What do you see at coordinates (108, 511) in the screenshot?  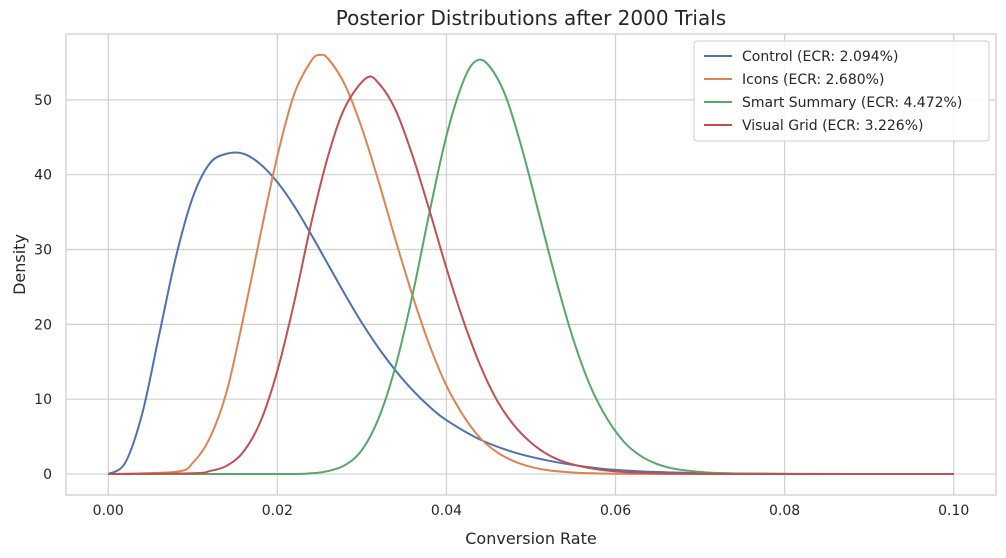 I see `x-tick-label: 0.00` at bounding box center [108, 511].